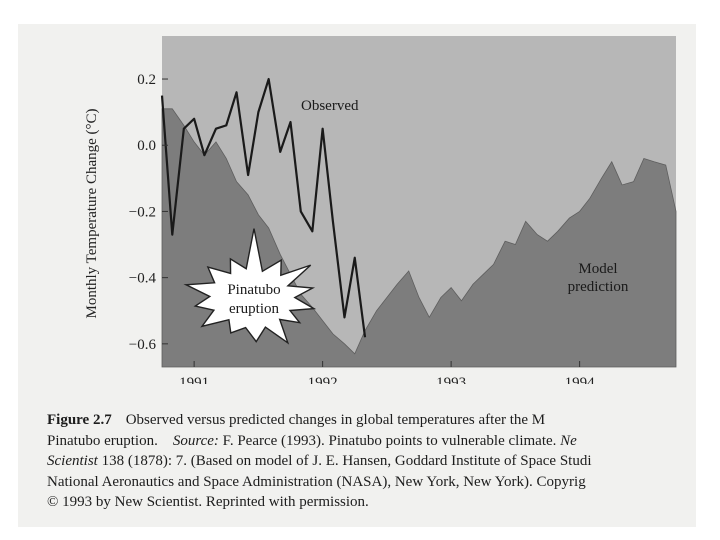  Describe the element at coordinates (146, 146) in the screenshot. I see `y-tick-label: 0.0` at that location.